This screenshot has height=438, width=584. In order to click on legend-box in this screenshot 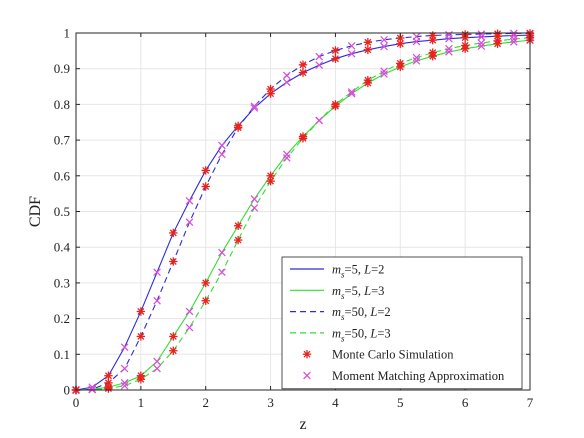, I will do `click(402, 323)`.